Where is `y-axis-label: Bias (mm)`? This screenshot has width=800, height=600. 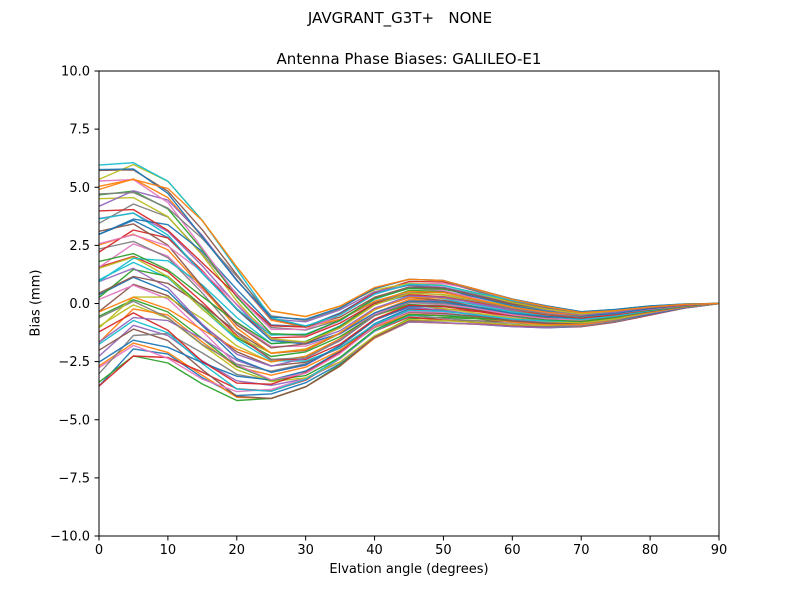
y-axis-label: Bias (mm) is located at coordinates (36, 303).